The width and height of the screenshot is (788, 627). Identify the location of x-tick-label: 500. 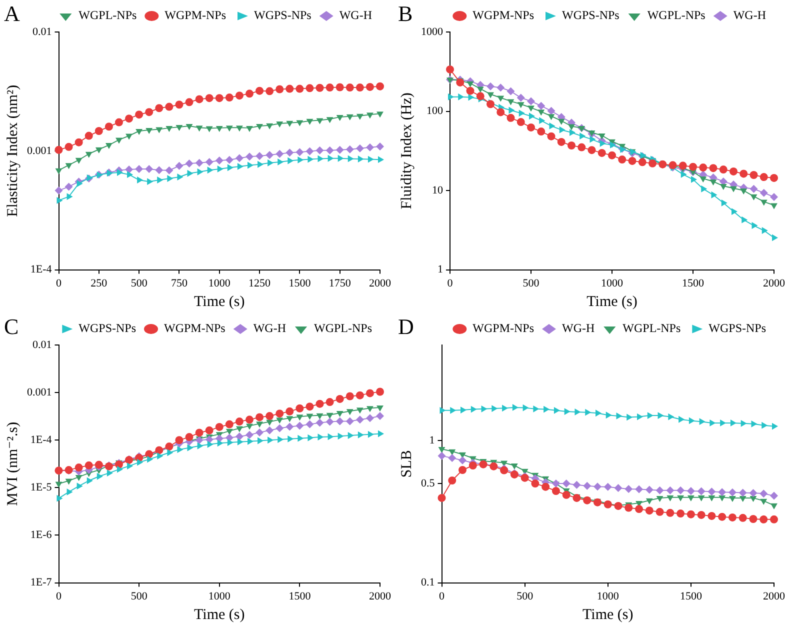
(531, 283).